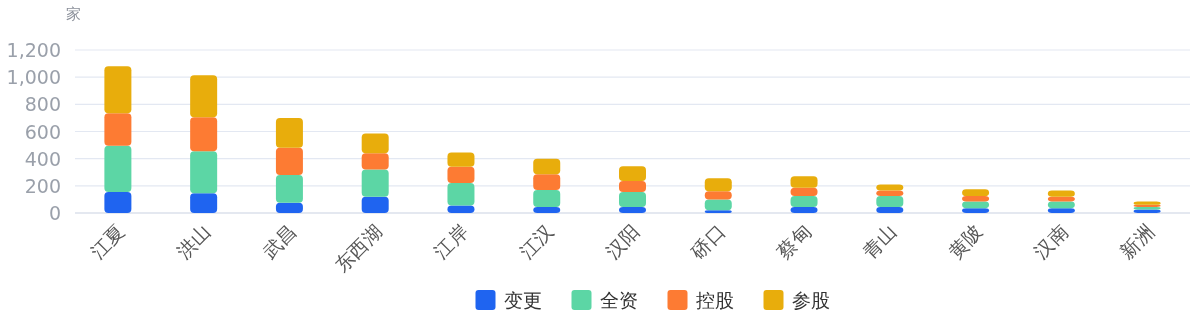 The width and height of the screenshot is (1200, 322). Describe the element at coordinates (33, 50) in the screenshot. I see `y-tick-label: 1,200` at that location.